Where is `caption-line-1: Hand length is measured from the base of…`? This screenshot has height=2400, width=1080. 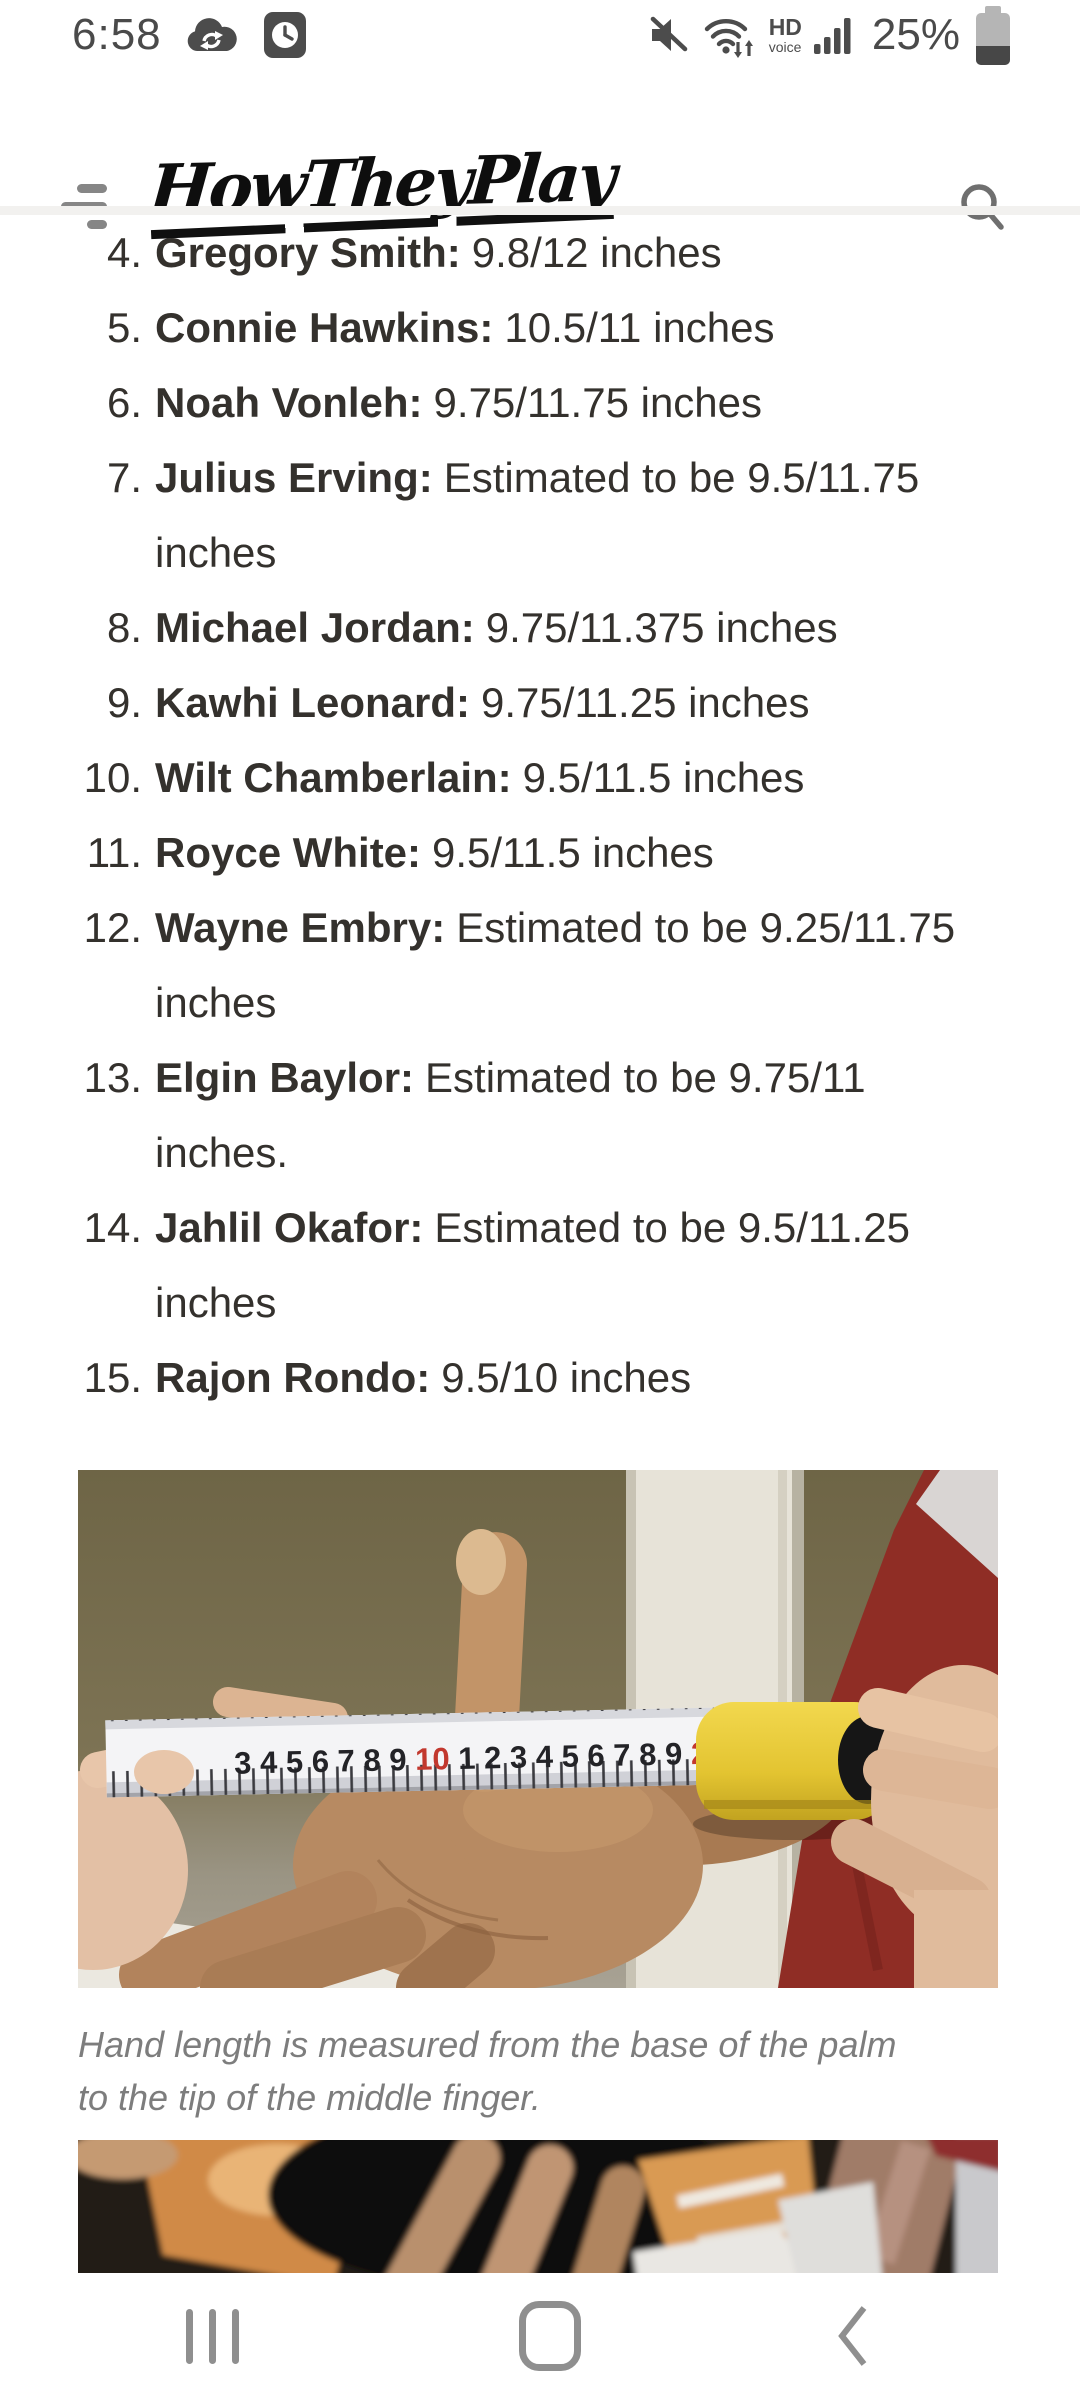 caption-line-1: Hand length is measured from the base of… is located at coordinates (487, 2044).